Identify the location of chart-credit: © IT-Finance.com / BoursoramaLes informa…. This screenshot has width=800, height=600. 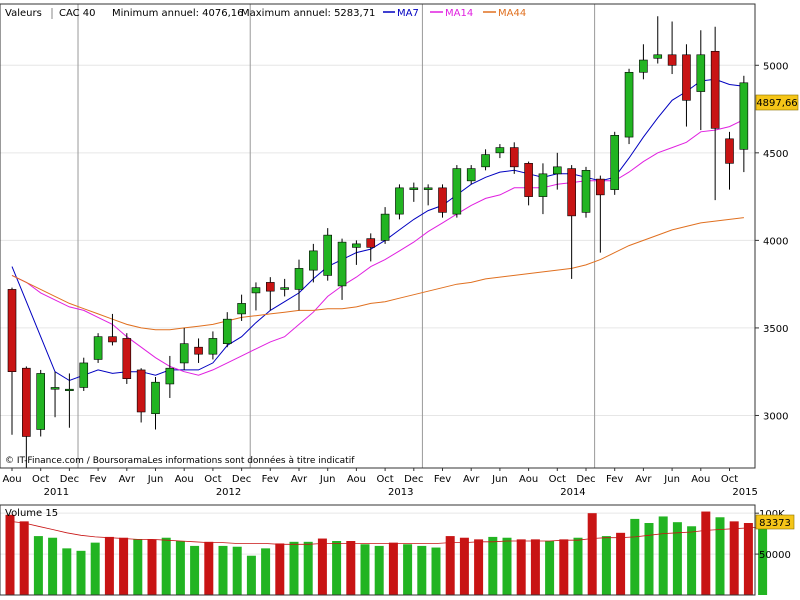
(180, 460).